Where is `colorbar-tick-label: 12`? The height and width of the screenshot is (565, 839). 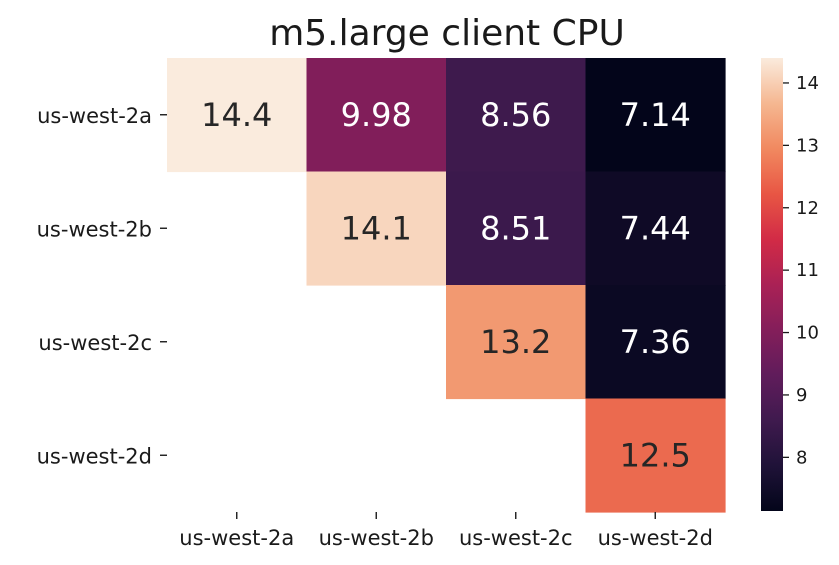
colorbar-tick-label: 12 is located at coordinates (807, 208).